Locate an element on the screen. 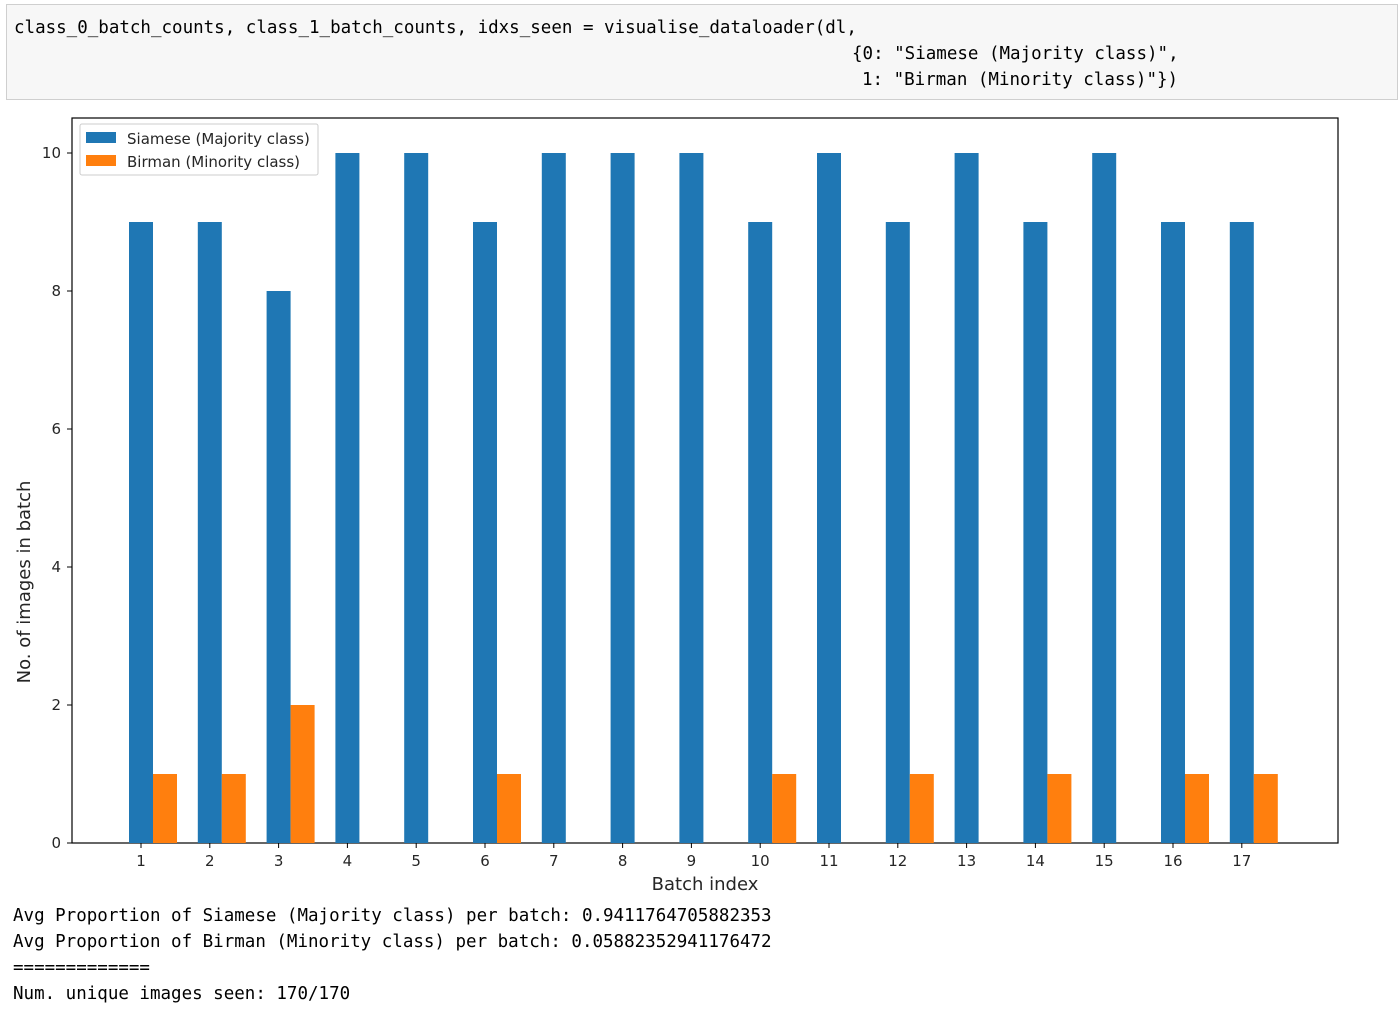 This screenshot has width=1400, height=1017. output-line-unique: Num. unique images seen: 170/170 is located at coordinates (182, 994).